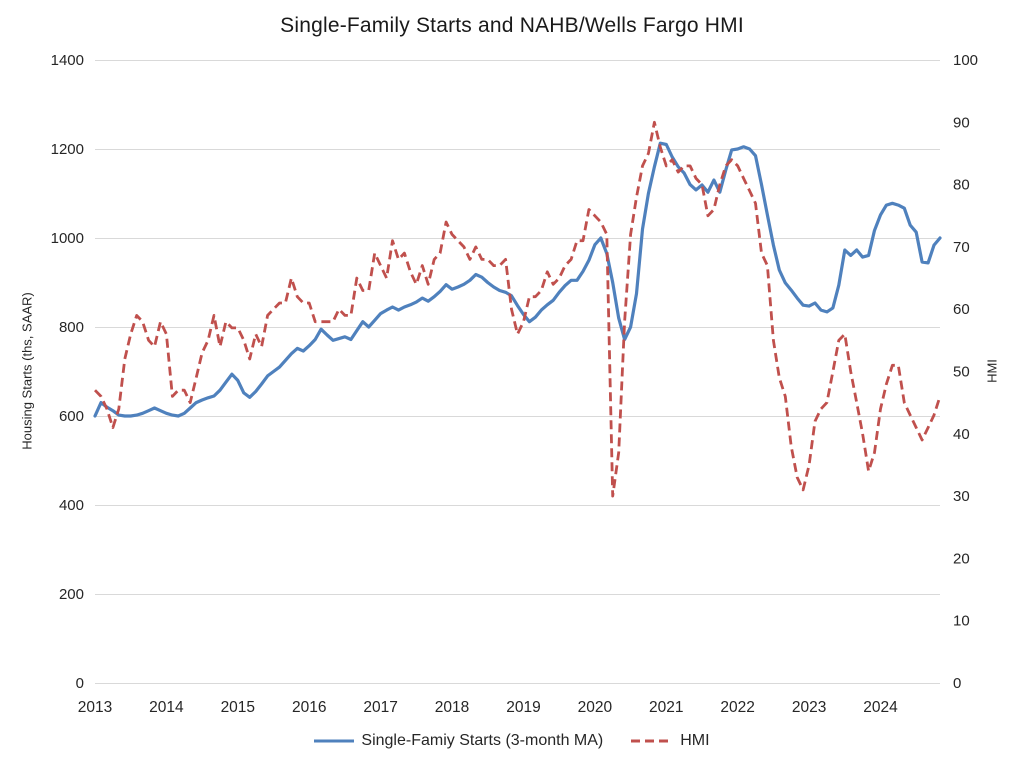 The image size is (1024, 768). What do you see at coordinates (71, 594) in the screenshot?
I see `left-axis-tick-label: 200` at bounding box center [71, 594].